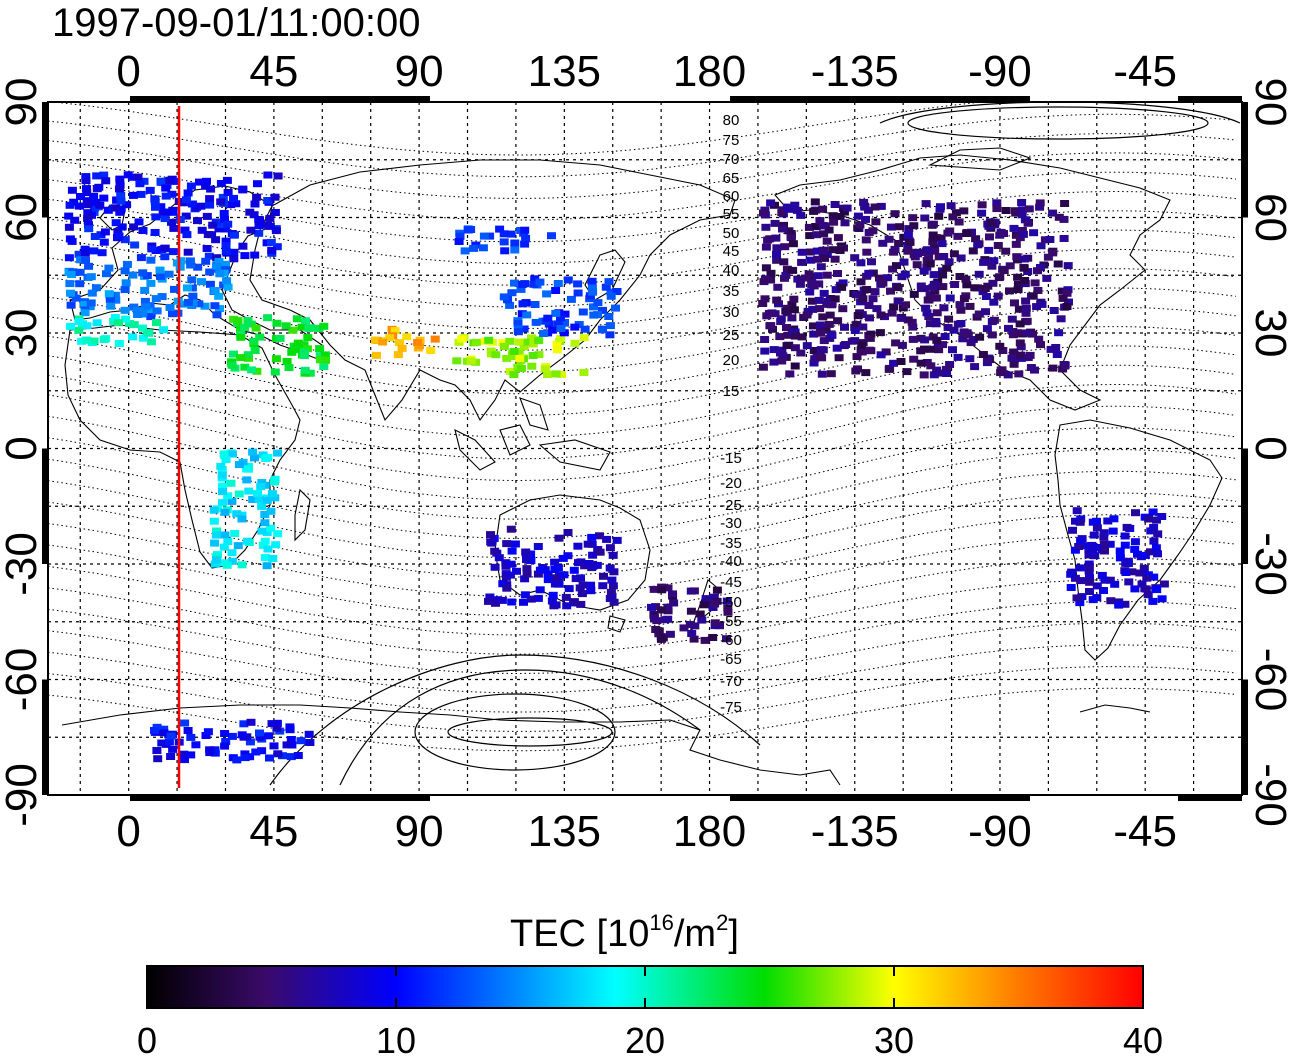  Describe the element at coordinates (731, 251) in the screenshot. I see `contour-label: 45` at that location.